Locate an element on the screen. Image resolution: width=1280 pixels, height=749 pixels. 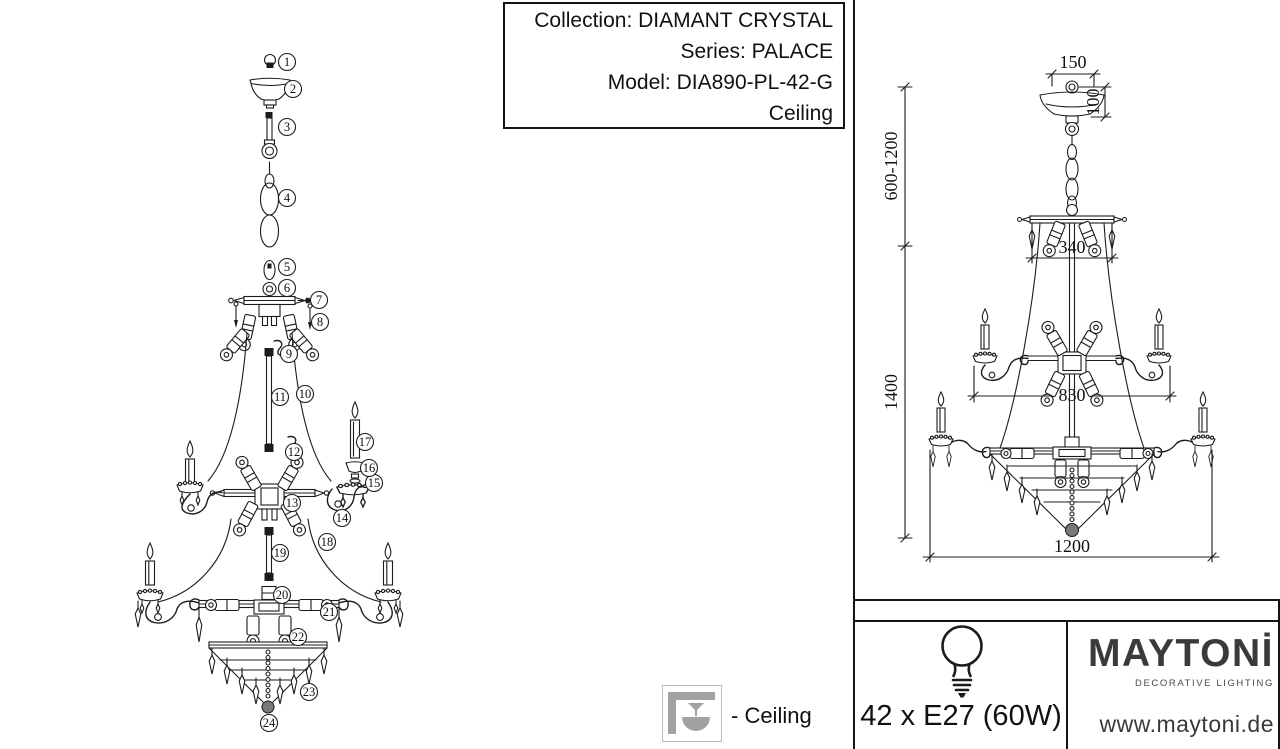
titleblock-line-top is located at coordinates (1066, 600).